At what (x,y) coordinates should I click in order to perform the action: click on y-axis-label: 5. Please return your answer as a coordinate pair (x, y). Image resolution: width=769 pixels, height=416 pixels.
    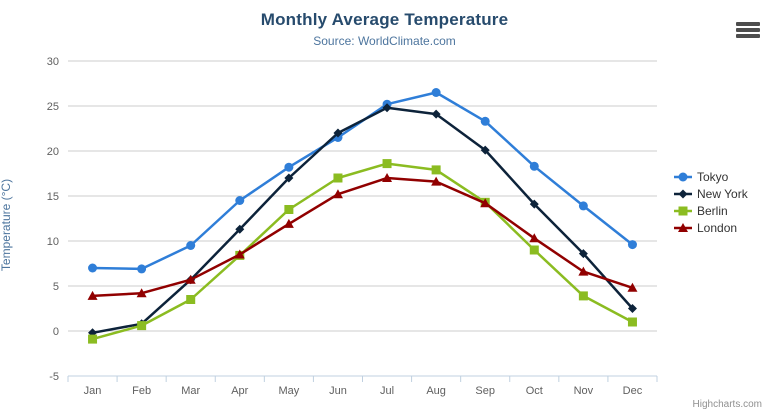
    Looking at the image, I should click on (56, 287).